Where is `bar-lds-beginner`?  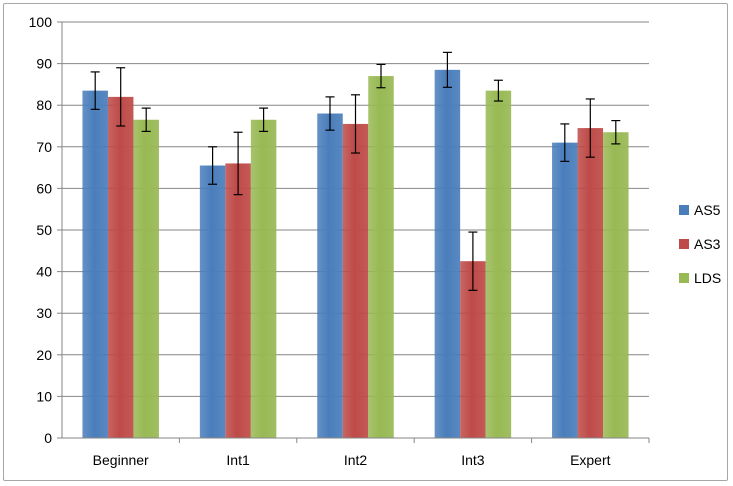
bar-lds-beginner is located at coordinates (146, 278).